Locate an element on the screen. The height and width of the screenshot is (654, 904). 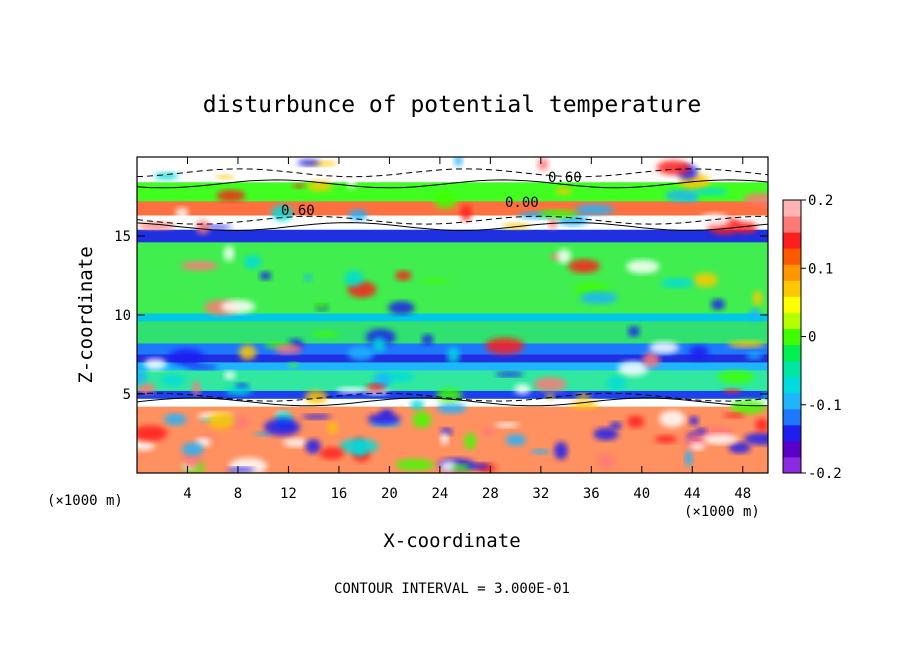
contour-label-2: 0.60 is located at coordinates (298, 211).